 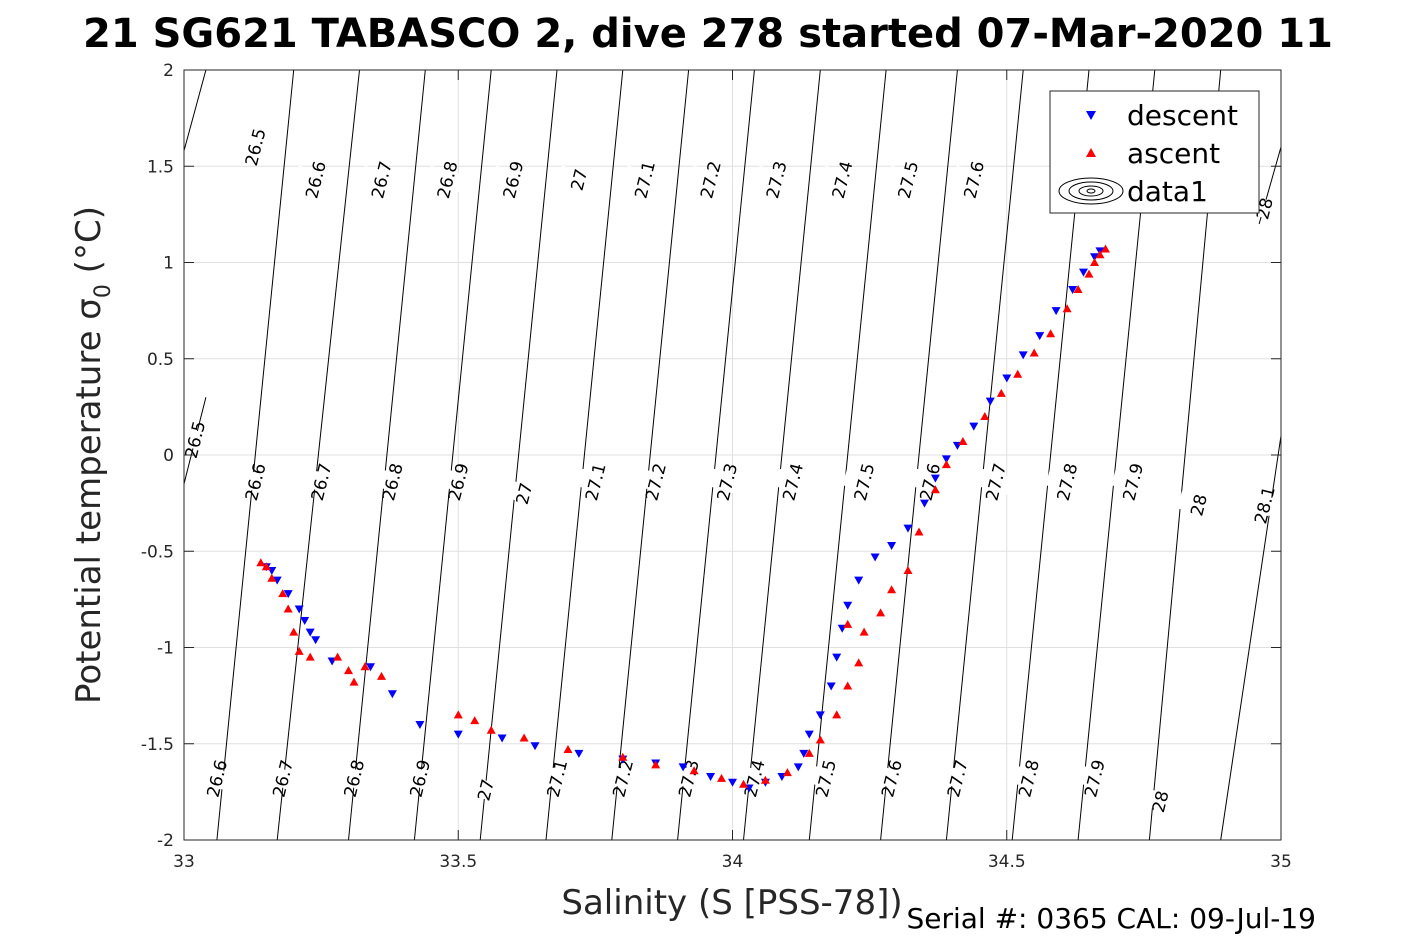 I want to click on y-tick-label-8: 2, so click(x=168, y=71).